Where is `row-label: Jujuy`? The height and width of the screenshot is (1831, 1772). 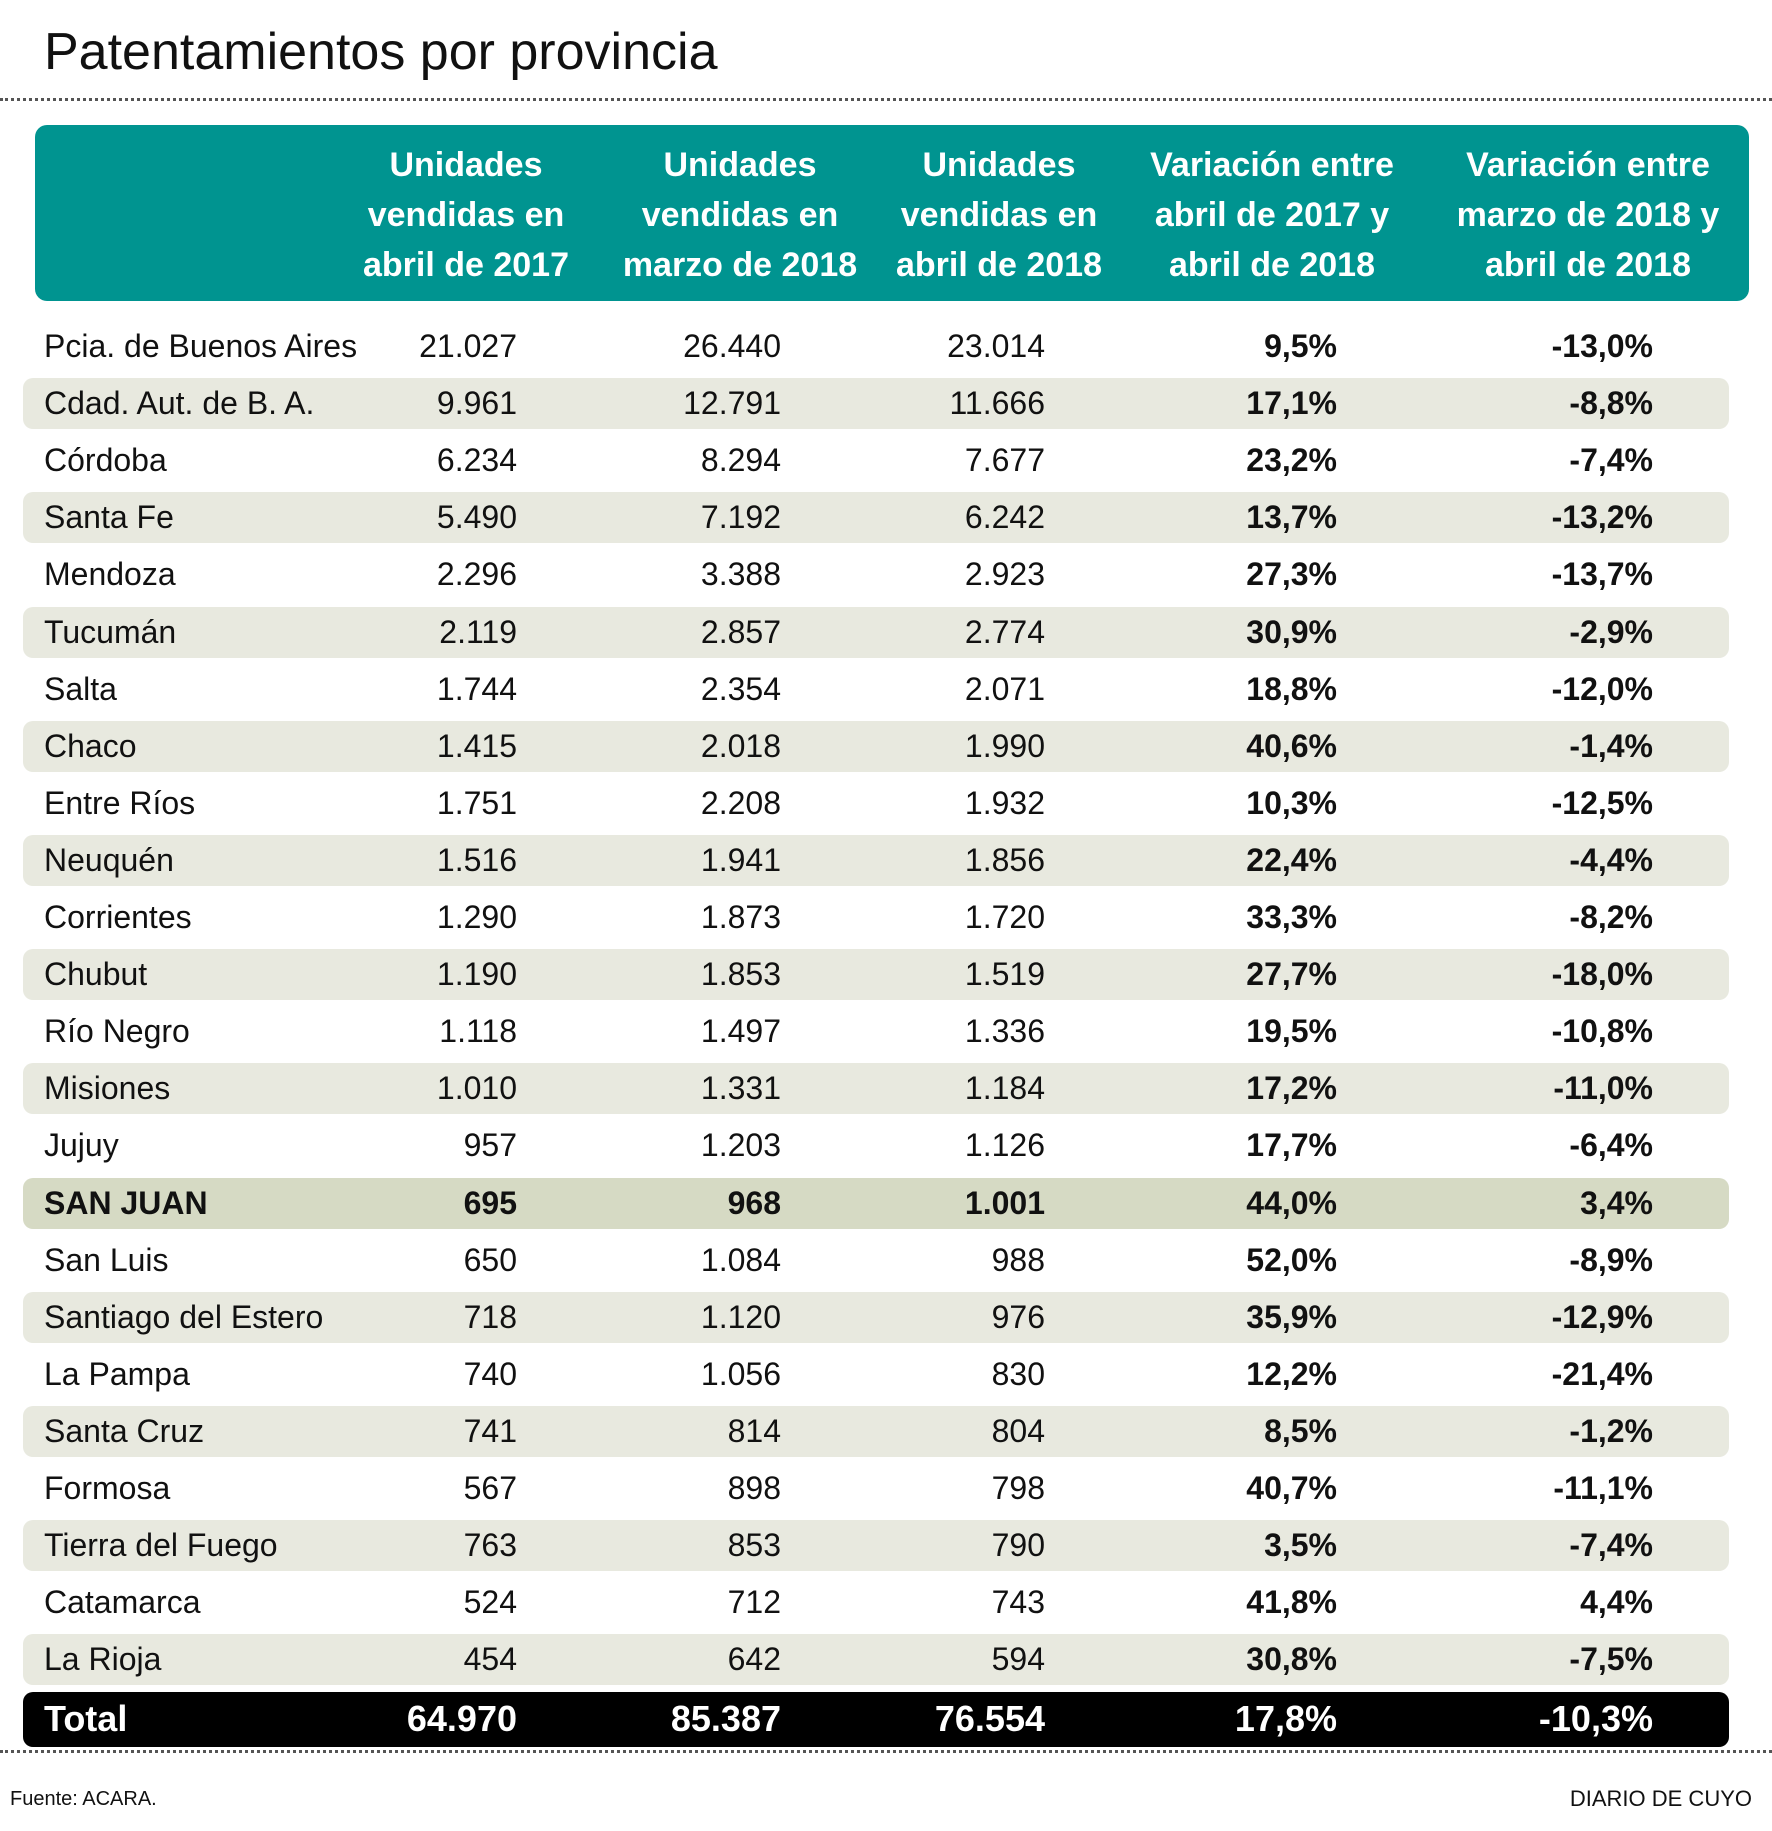 row-label: Jujuy is located at coordinates (81, 1145).